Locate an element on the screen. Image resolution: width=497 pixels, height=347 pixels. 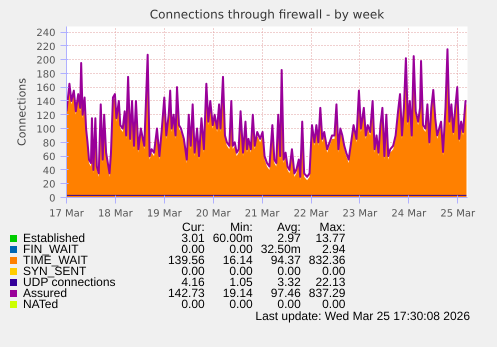
text: 837.29 is located at coordinates (327, 293).